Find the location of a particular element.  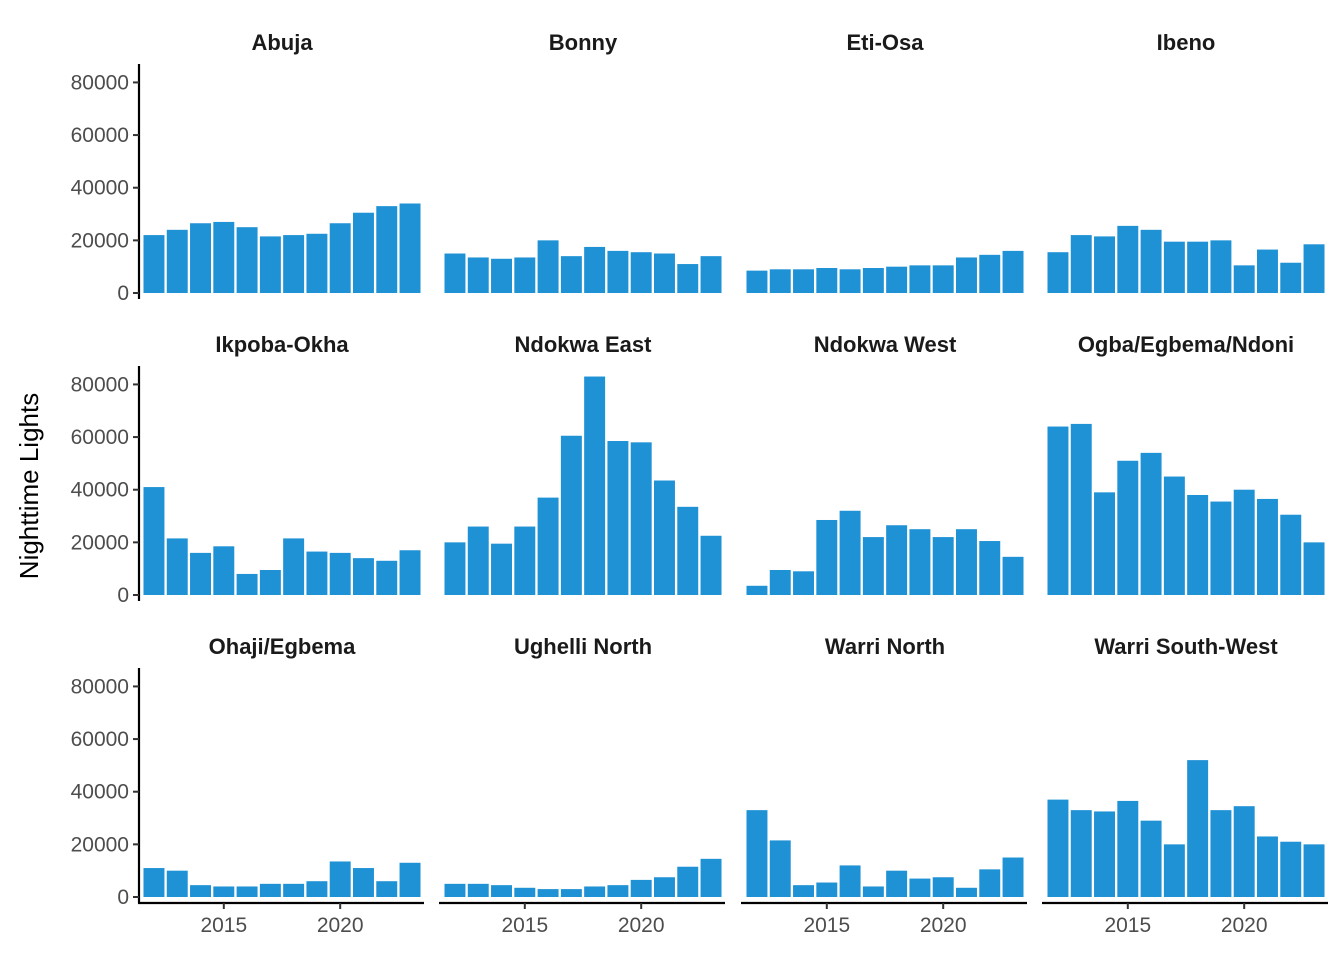

facet-panel: Warri South-West 2015 2020 is located at coordinates (1185, 785).